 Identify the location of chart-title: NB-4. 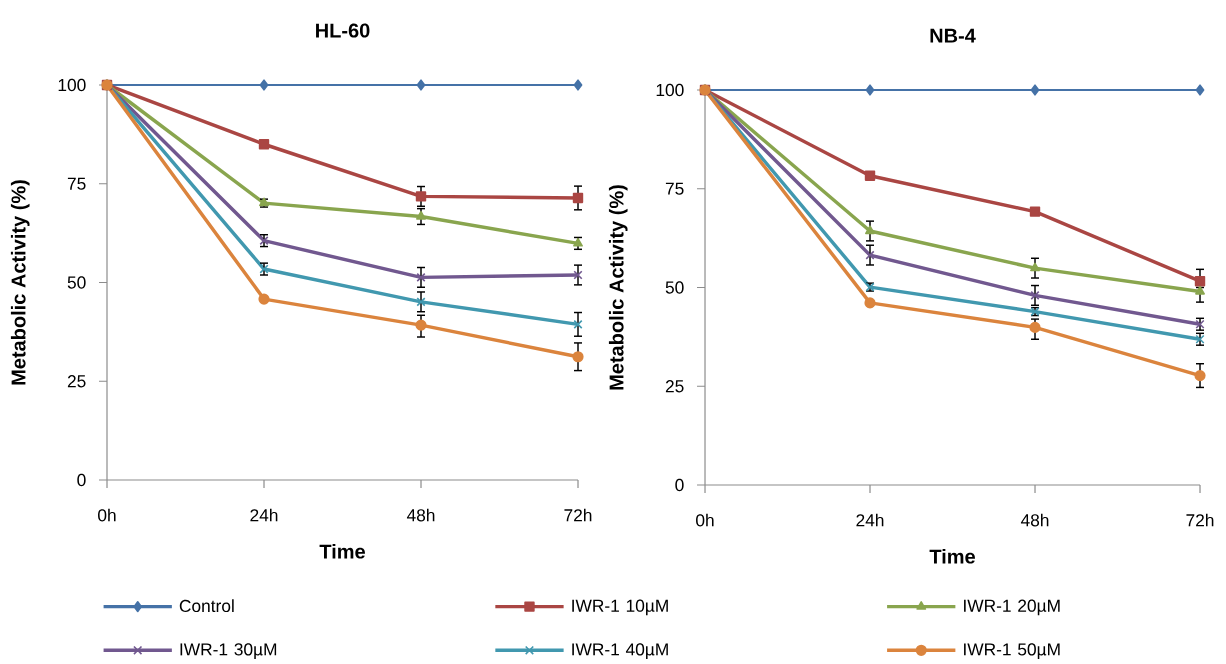
(953, 35).